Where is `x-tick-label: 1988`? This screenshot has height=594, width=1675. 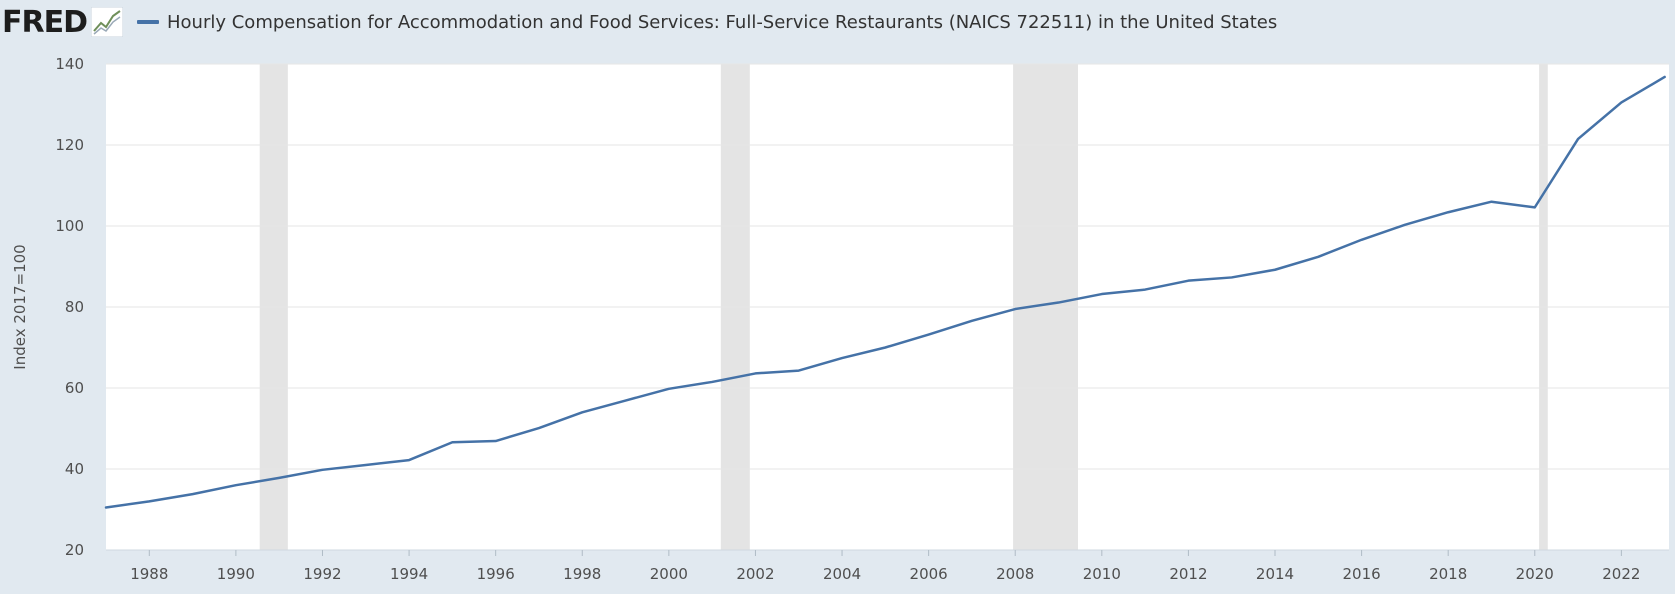 x-tick-label: 1988 is located at coordinates (149, 574).